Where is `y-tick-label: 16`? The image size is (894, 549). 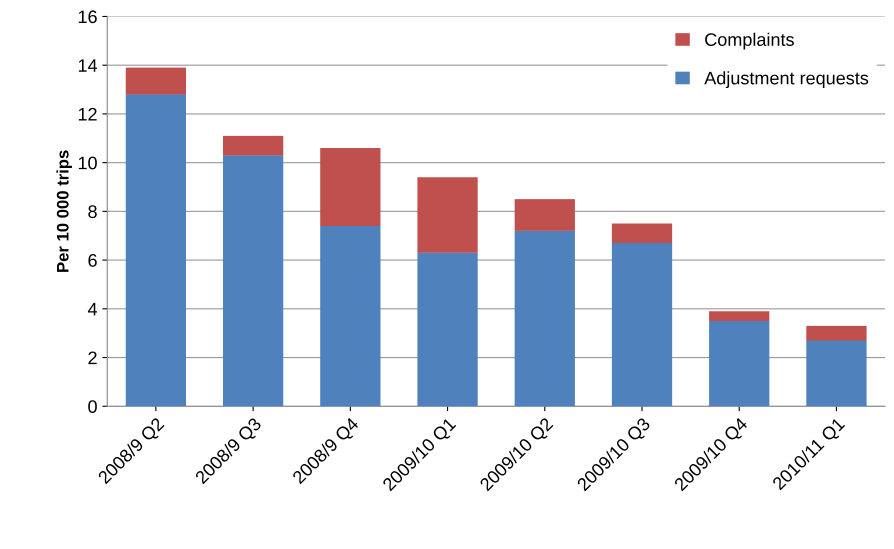 y-tick-label: 16 is located at coordinates (87, 17).